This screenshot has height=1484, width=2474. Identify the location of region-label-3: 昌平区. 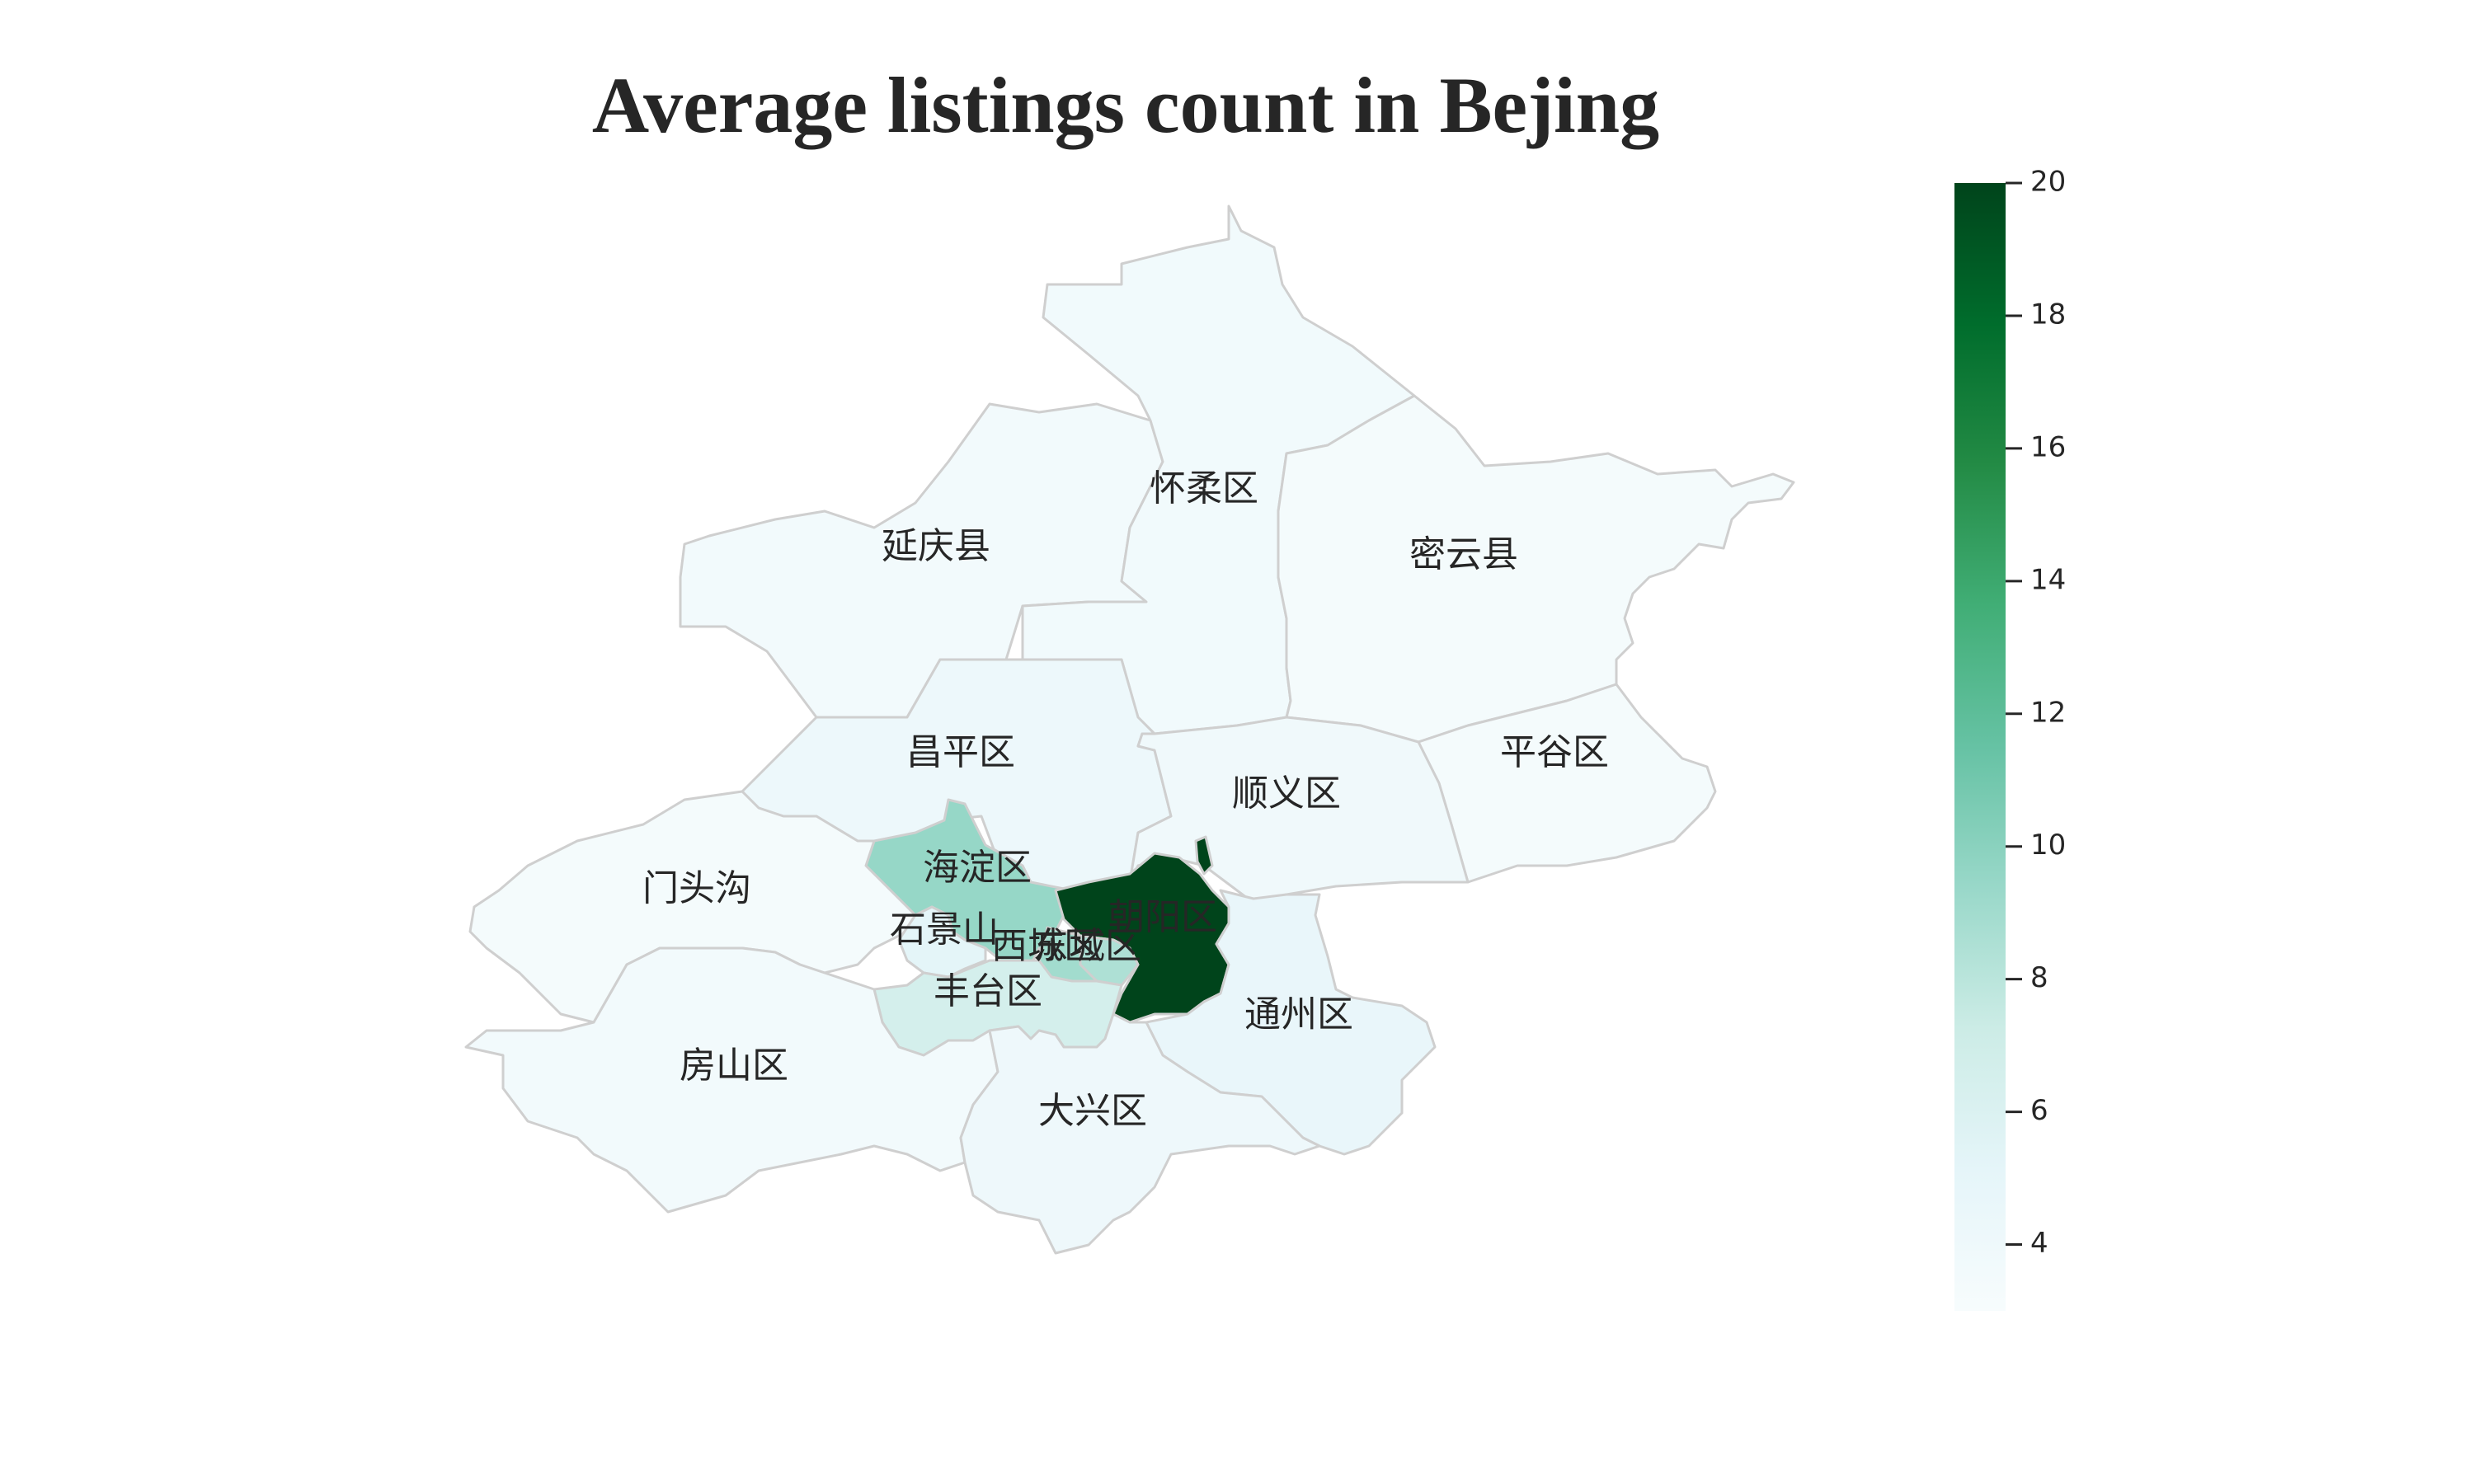
(960, 752).